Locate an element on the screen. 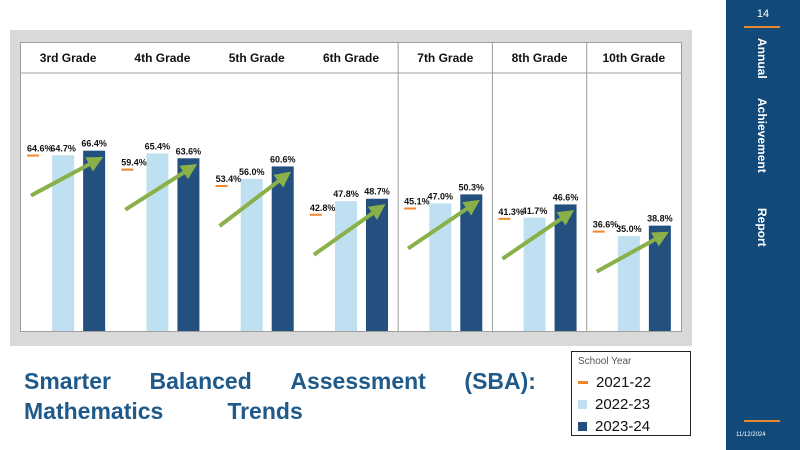  data-label-2022-23: 64.7% is located at coordinates (63, 148).